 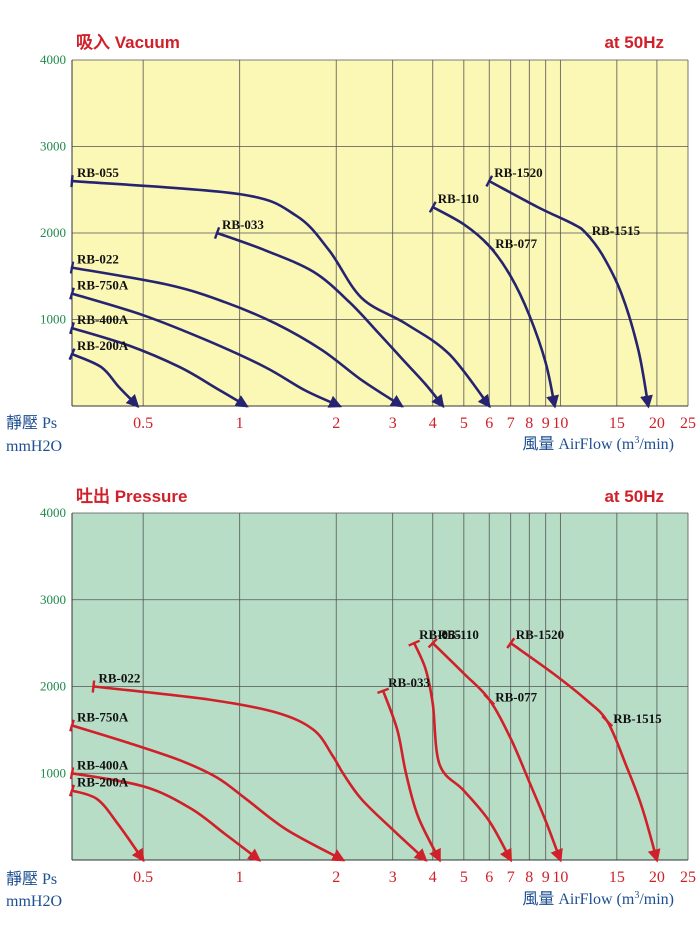 What do you see at coordinates (132, 496) in the screenshot?
I see `chart-title: 吐出 Pressure` at bounding box center [132, 496].